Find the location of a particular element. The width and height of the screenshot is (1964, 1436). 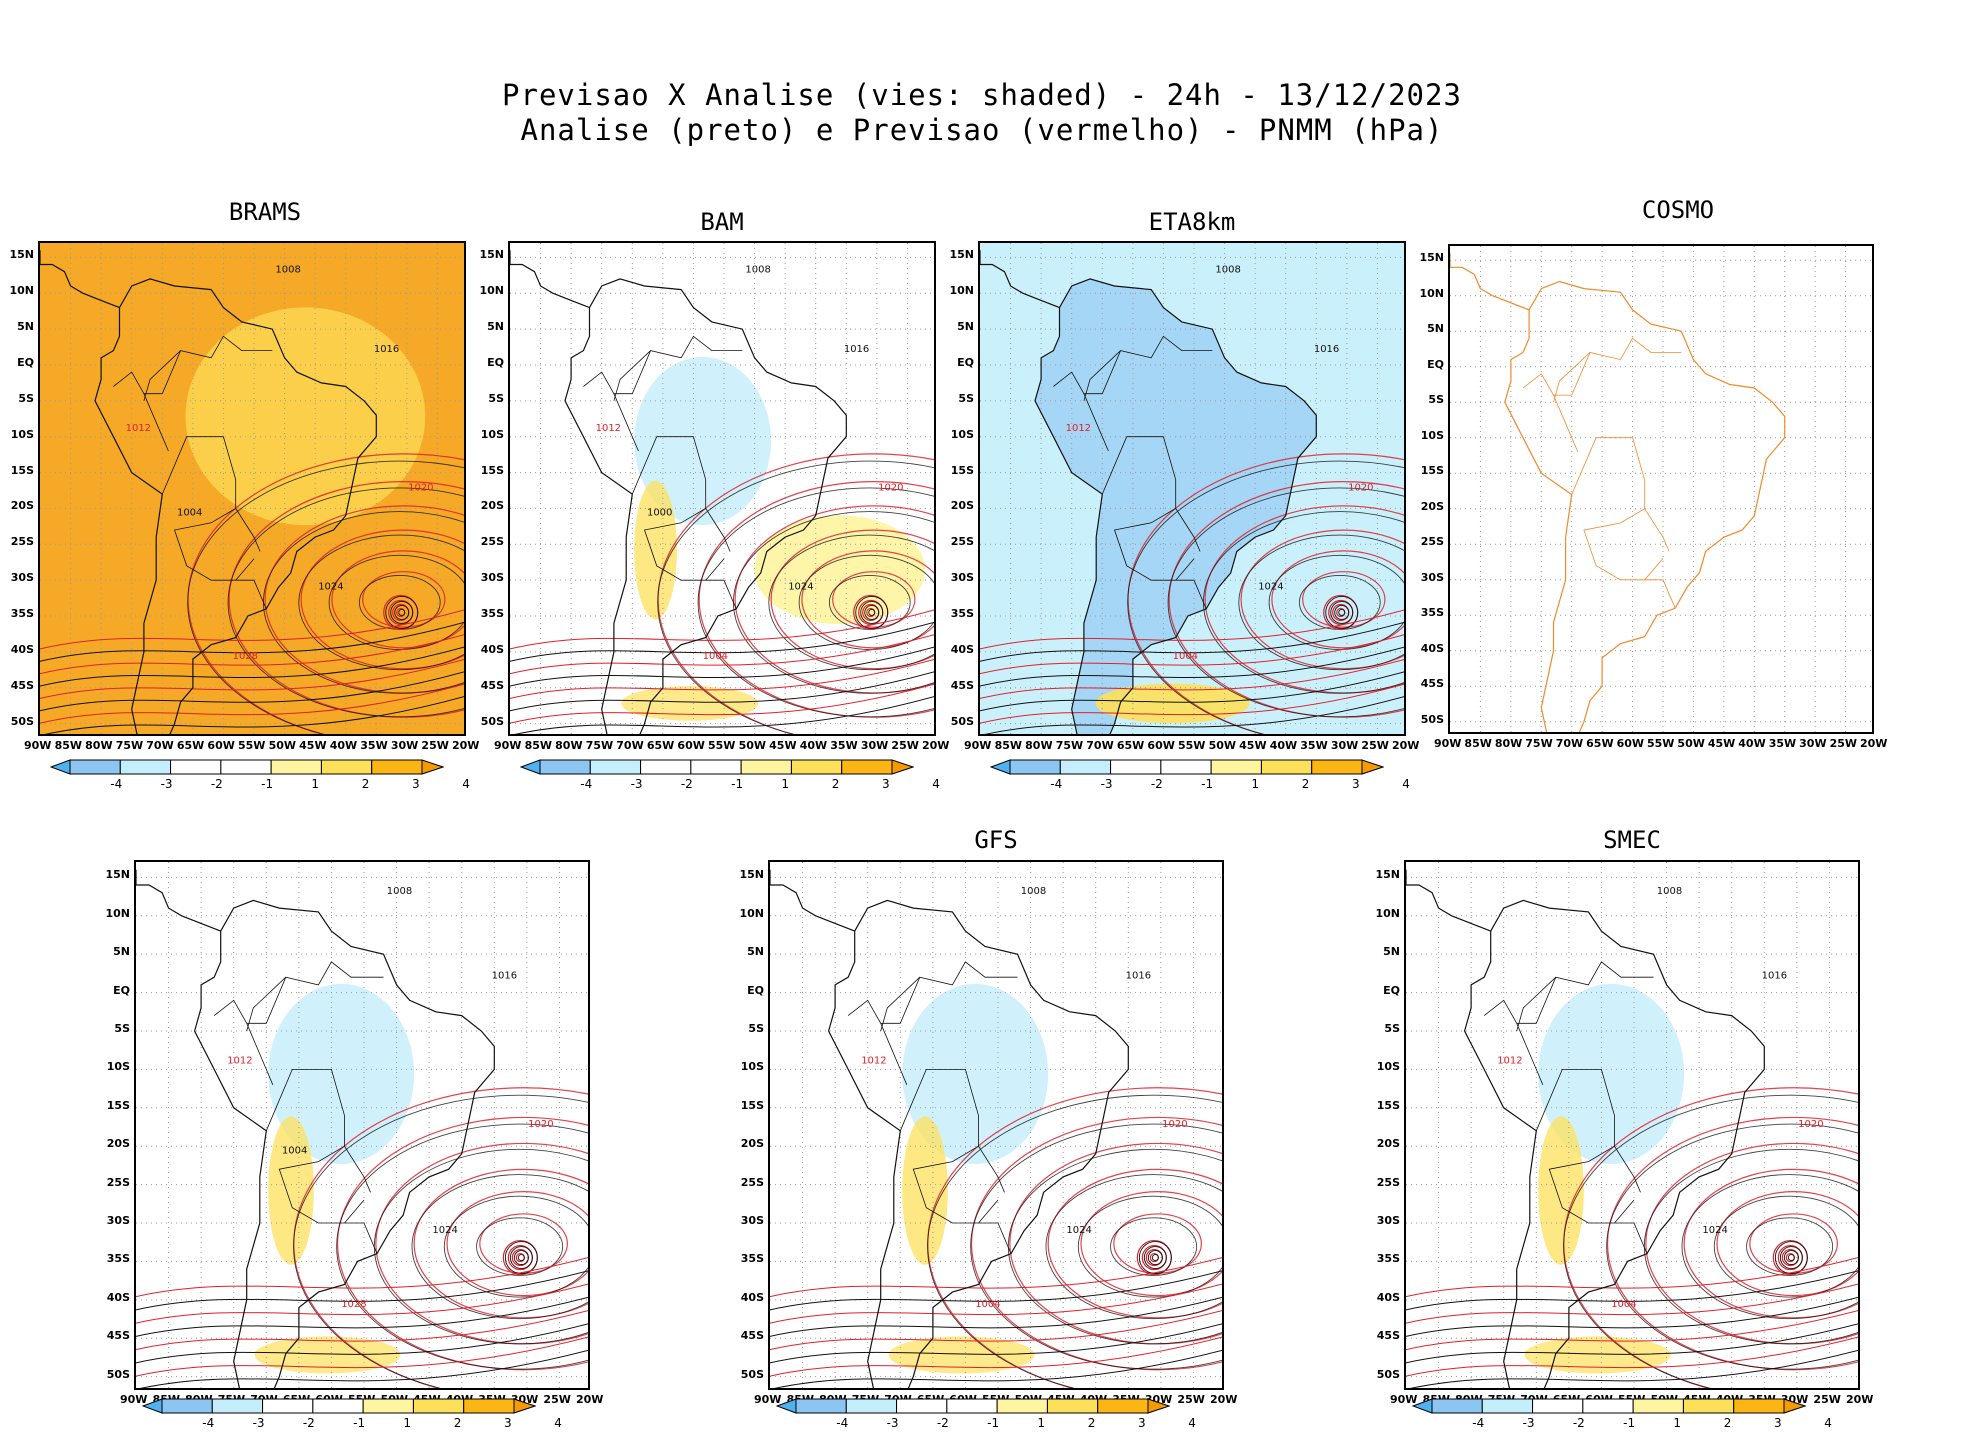

lat-tick-label: 5S is located at coordinates (1436, 400).